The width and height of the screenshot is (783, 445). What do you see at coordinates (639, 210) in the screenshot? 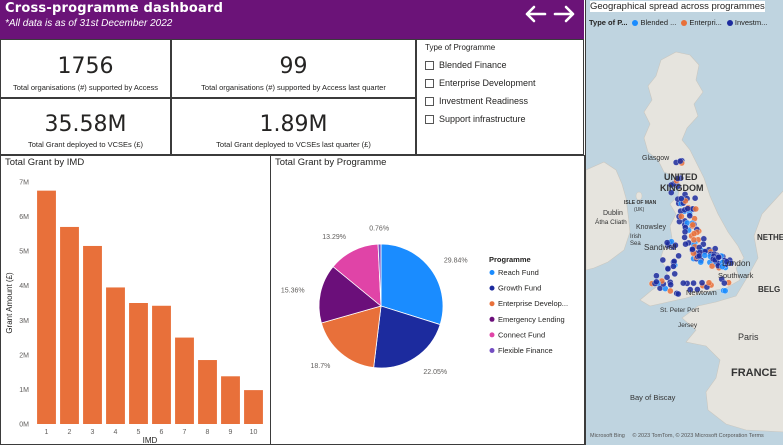
I see `map-label-isle-2: (UK)` at bounding box center [639, 210].